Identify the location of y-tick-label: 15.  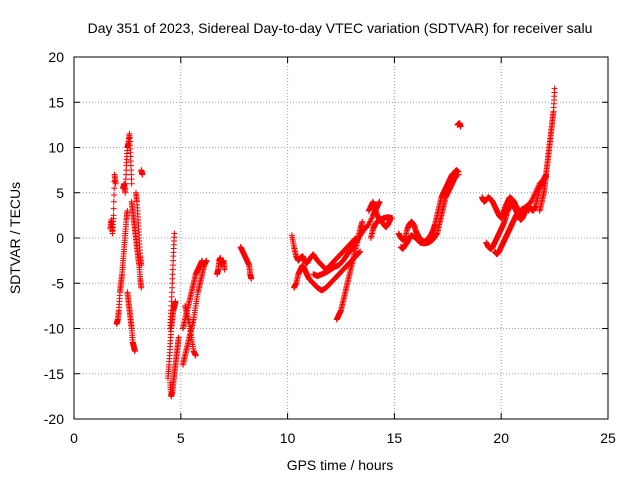
(56, 102).